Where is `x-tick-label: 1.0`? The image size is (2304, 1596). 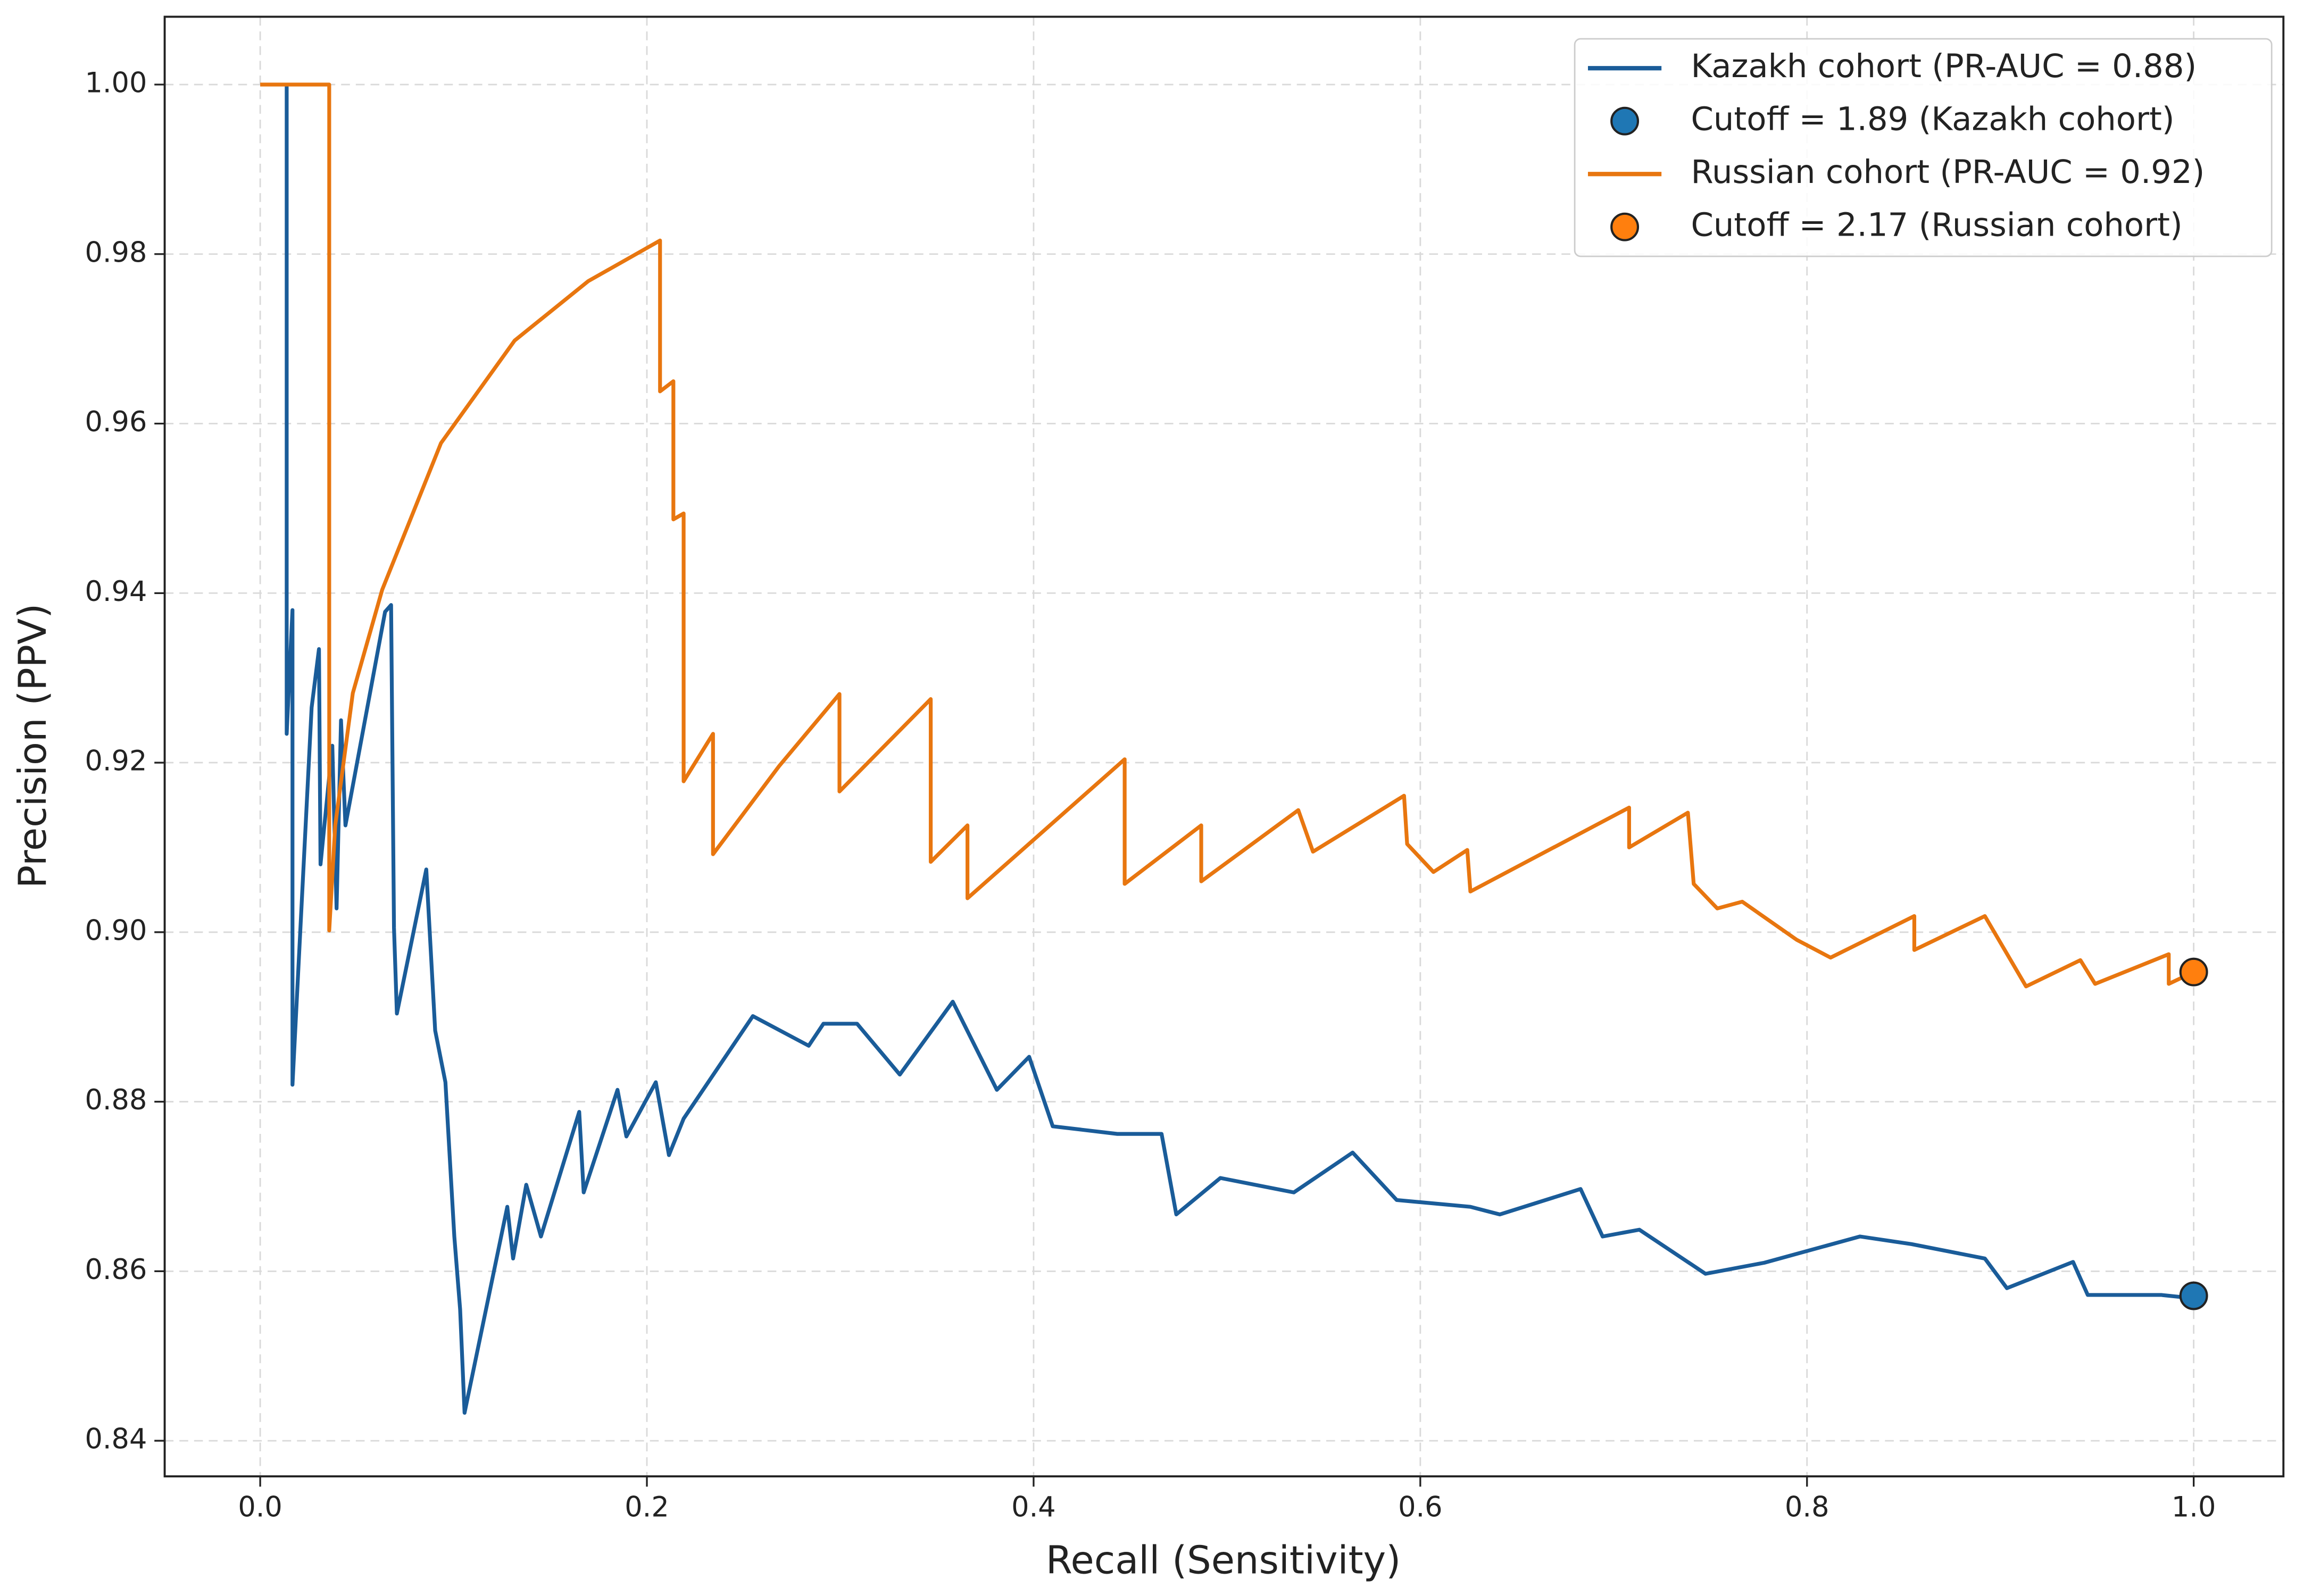 x-tick-label: 1.0 is located at coordinates (2194, 1507).